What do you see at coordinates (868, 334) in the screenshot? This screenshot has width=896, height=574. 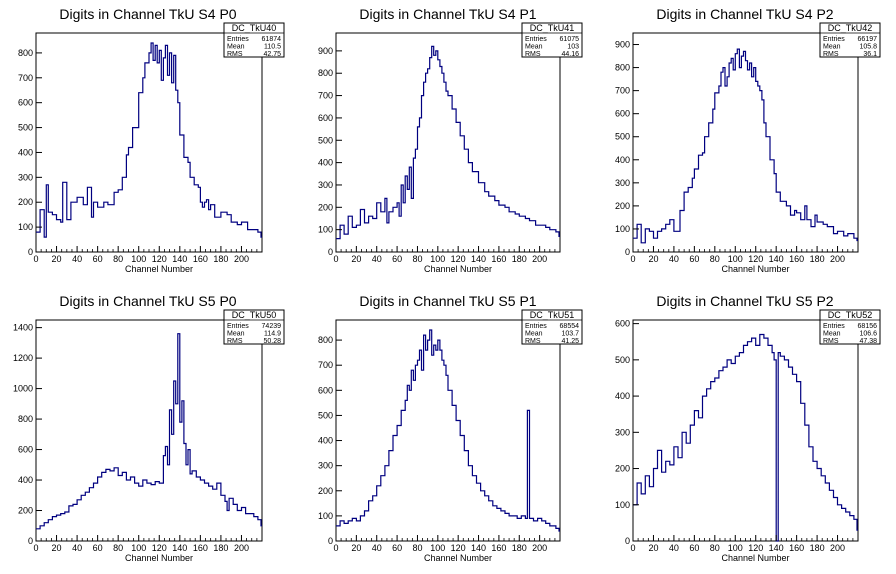 I see `stats-value-mean: 106.6` at bounding box center [868, 334].